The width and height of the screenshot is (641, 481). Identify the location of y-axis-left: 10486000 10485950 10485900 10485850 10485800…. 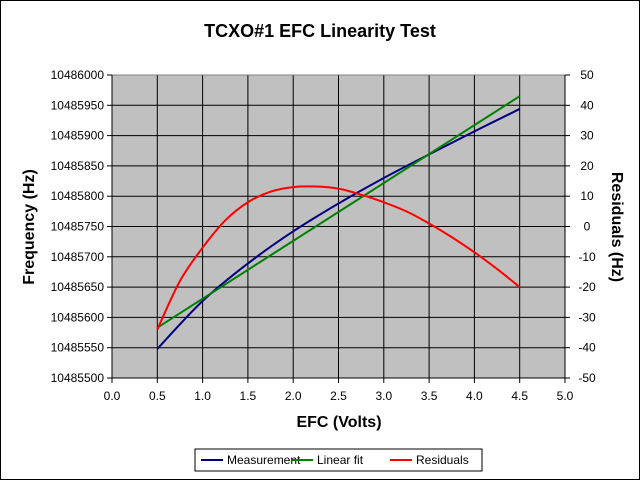
(82, 226).